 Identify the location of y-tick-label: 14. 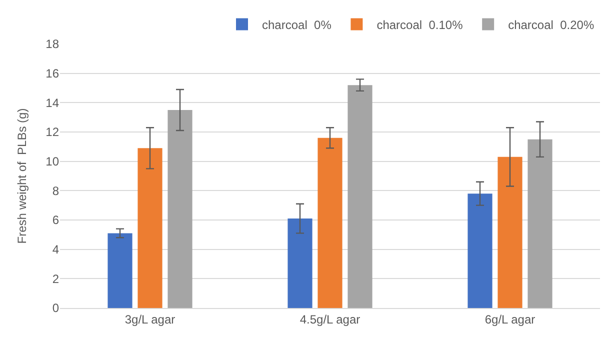
(53, 103).